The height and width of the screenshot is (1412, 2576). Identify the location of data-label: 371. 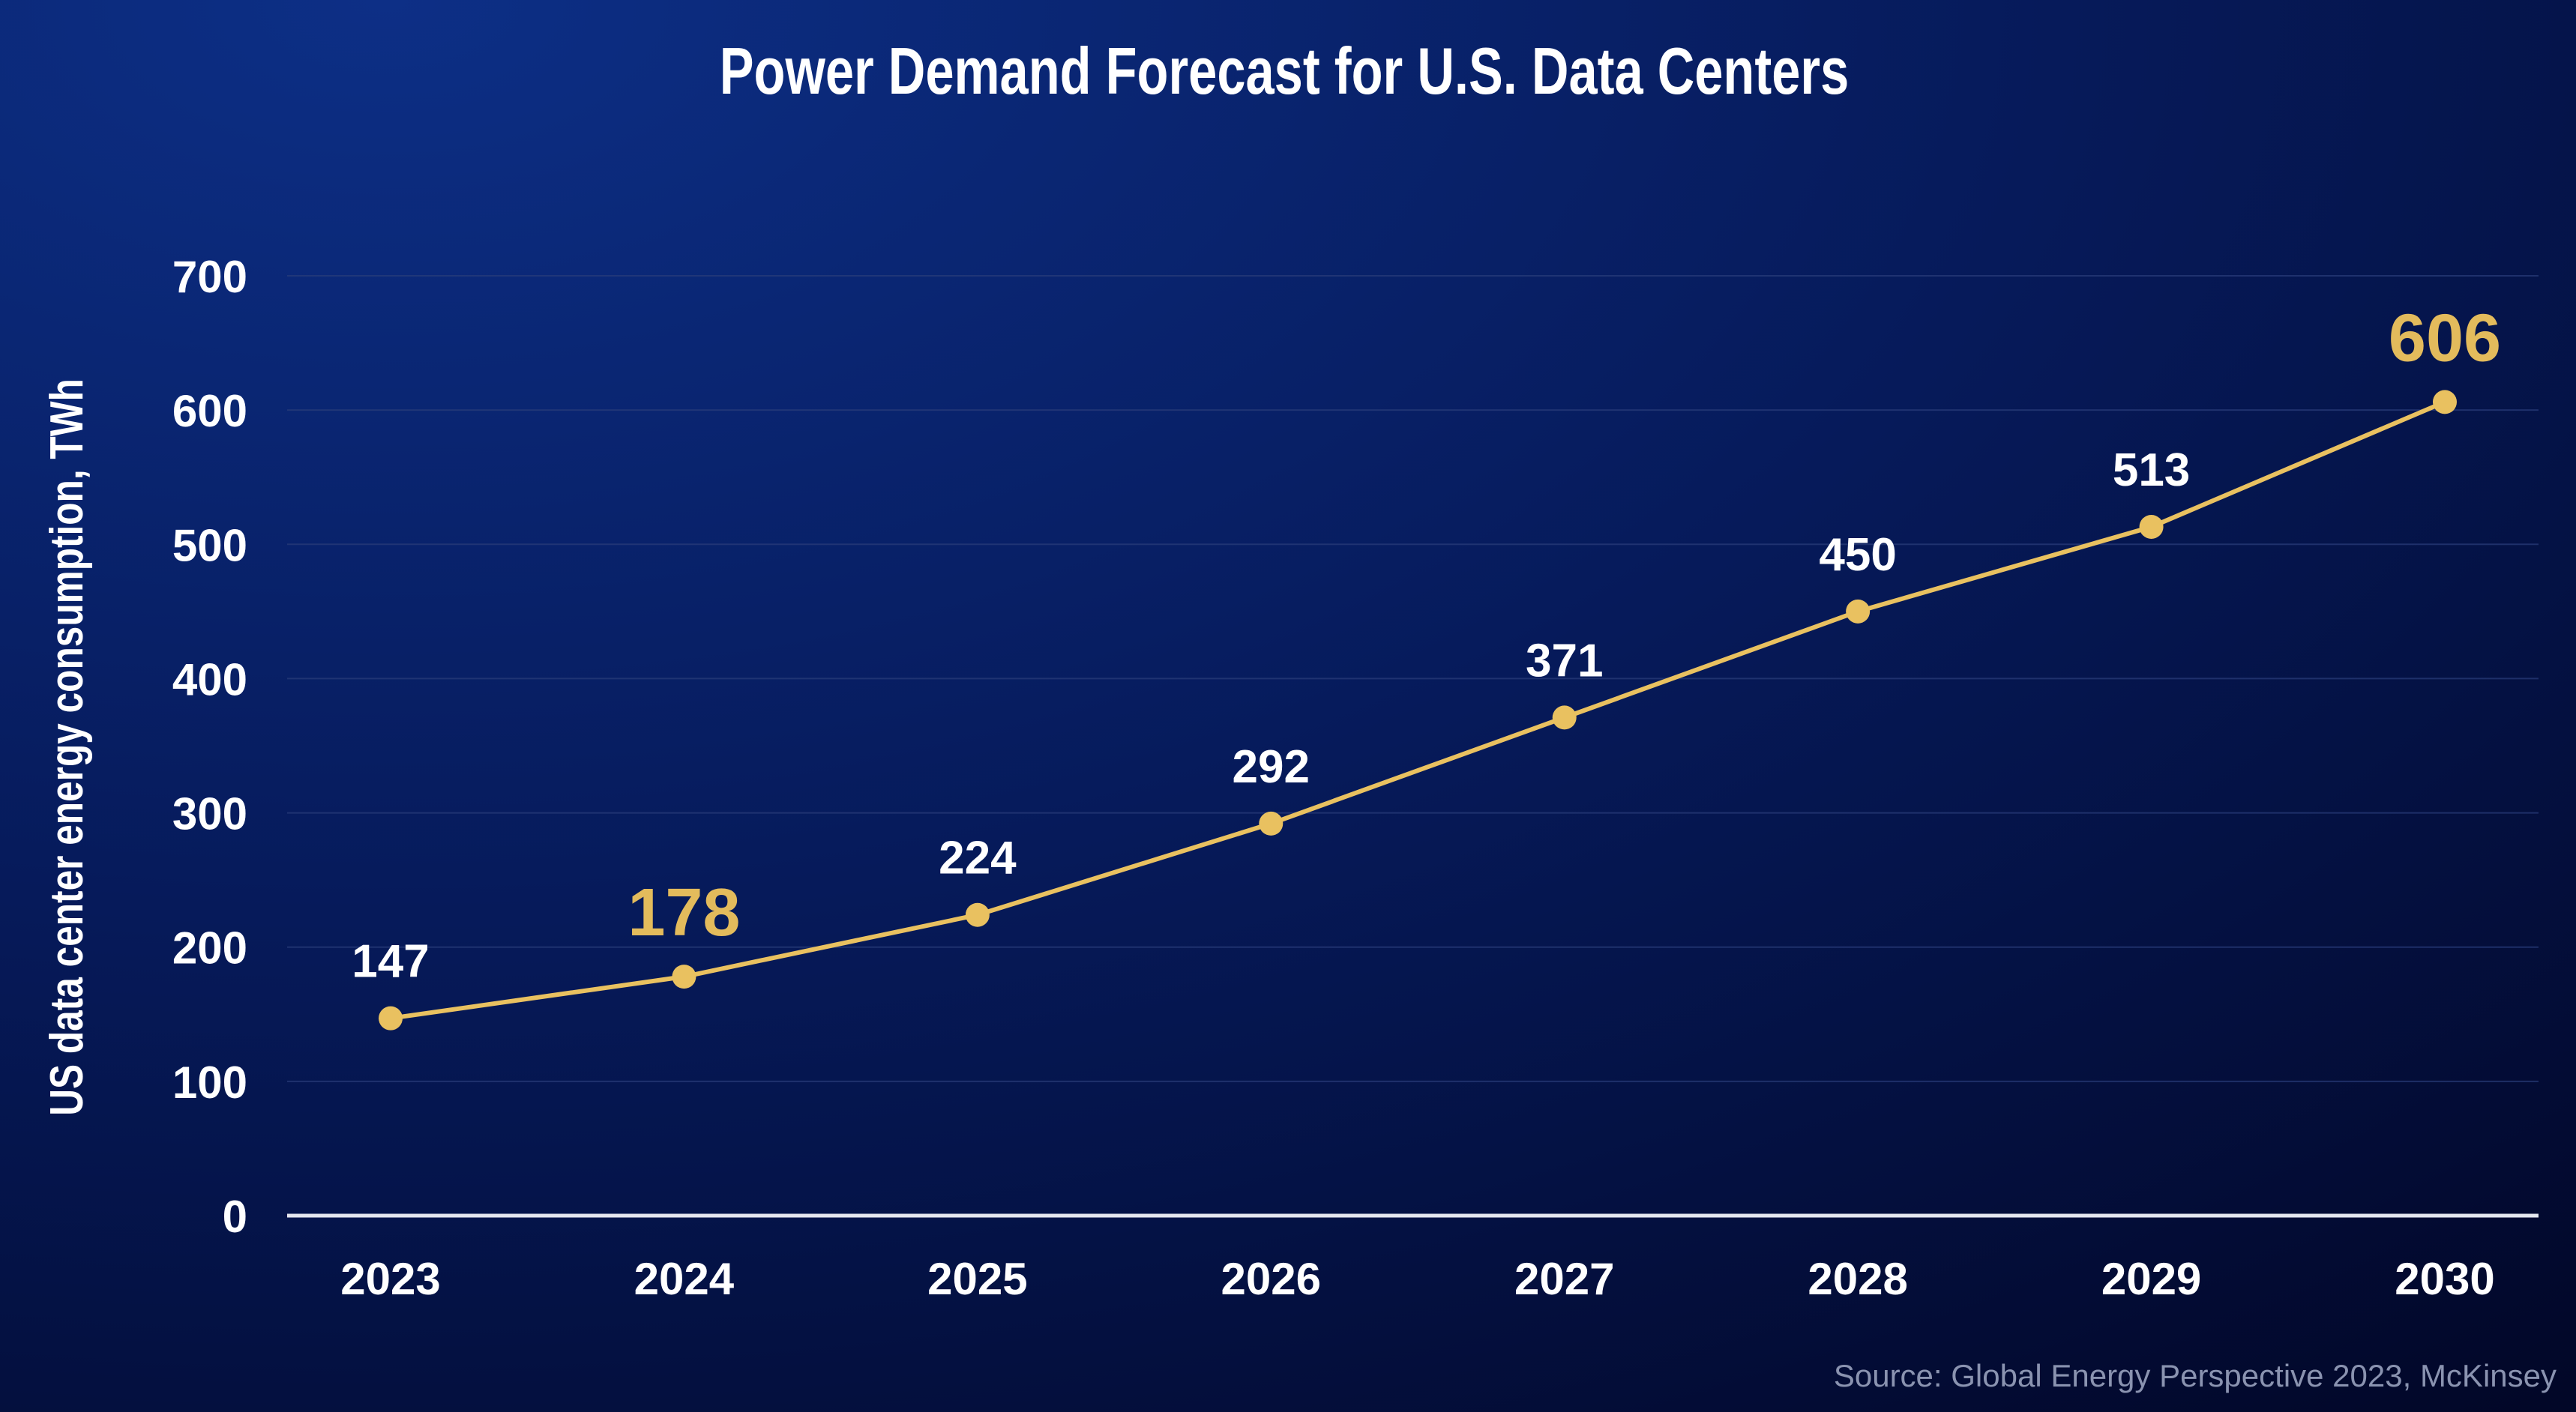
(1564, 661).